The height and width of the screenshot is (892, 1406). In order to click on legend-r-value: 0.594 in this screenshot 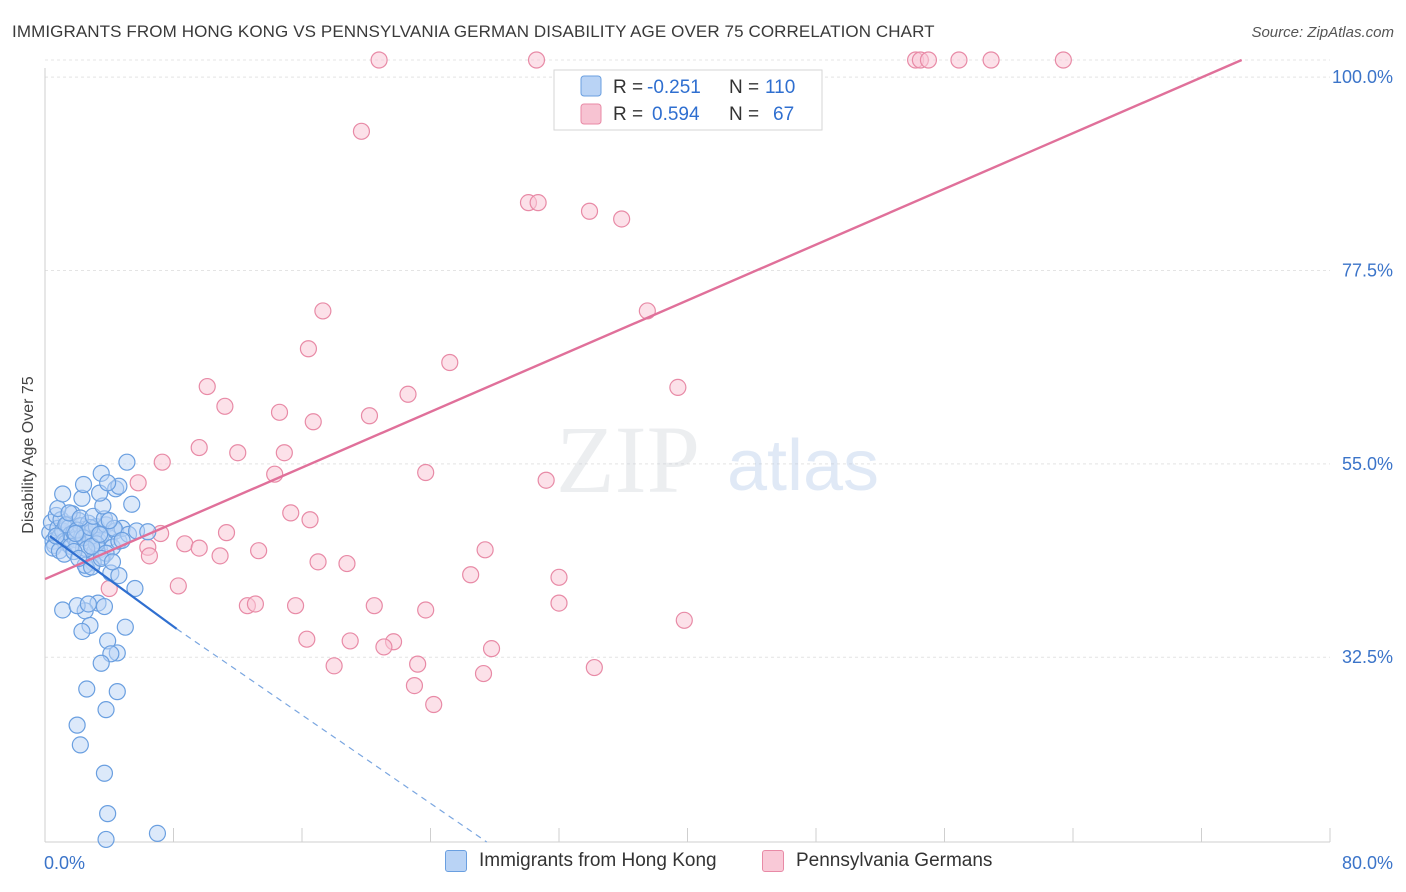, I will do `click(676, 114)`.